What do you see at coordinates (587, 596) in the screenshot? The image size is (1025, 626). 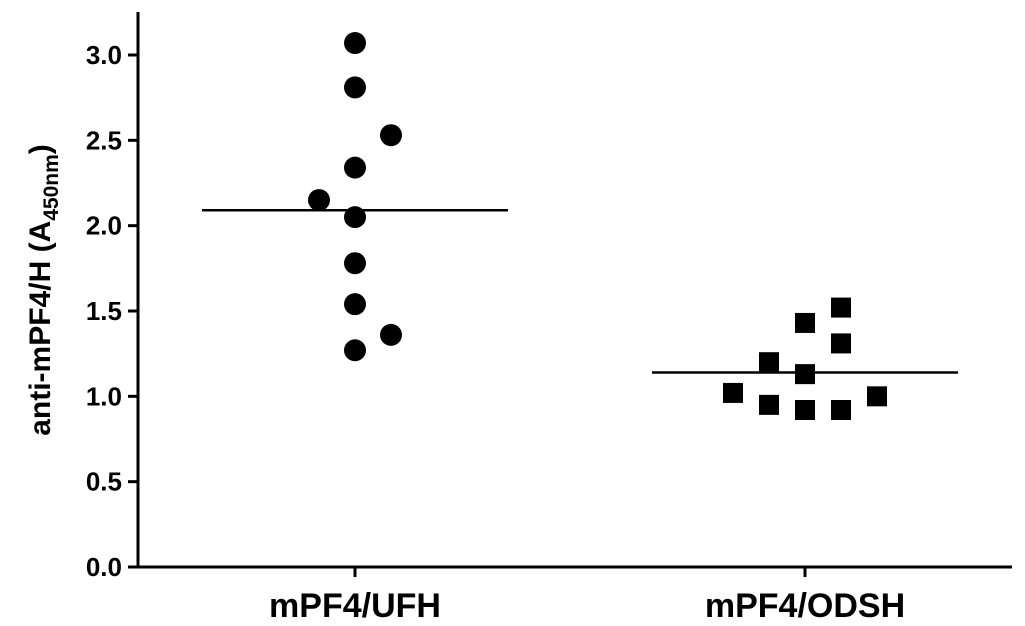 I see `x-category-labels: mPF4/UFH mPF4/ODSH` at bounding box center [587, 596].